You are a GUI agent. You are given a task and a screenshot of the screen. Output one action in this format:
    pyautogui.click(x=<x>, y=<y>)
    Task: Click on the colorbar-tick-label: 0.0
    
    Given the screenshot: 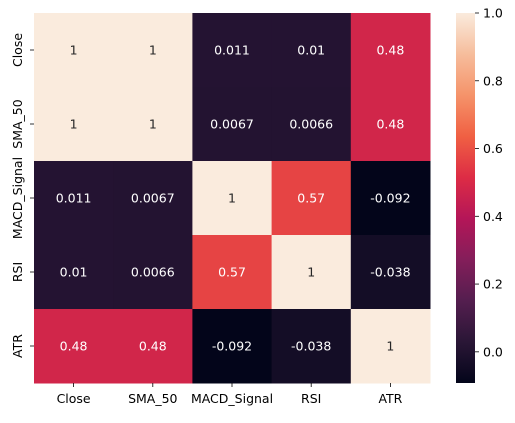 What is the action you would take?
    pyautogui.click(x=493, y=351)
    